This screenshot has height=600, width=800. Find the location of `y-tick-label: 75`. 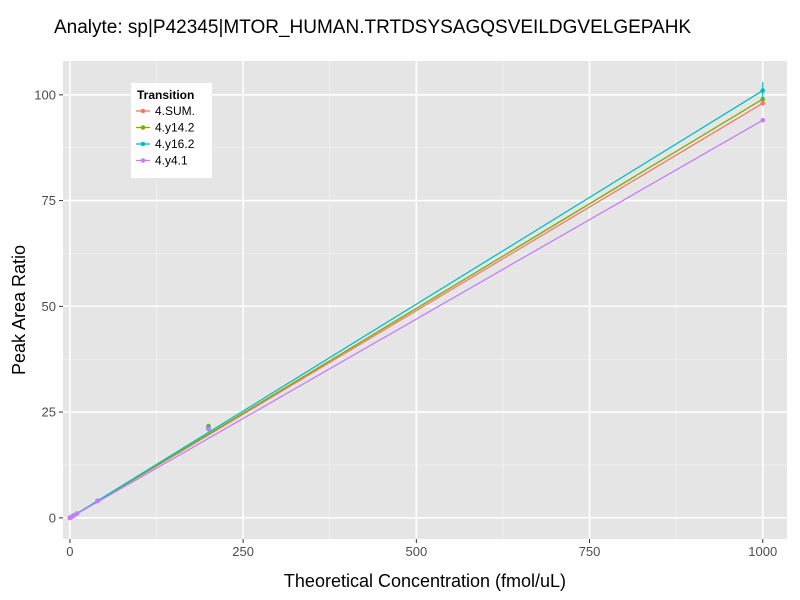

y-tick-label: 75 is located at coordinates (49, 200).